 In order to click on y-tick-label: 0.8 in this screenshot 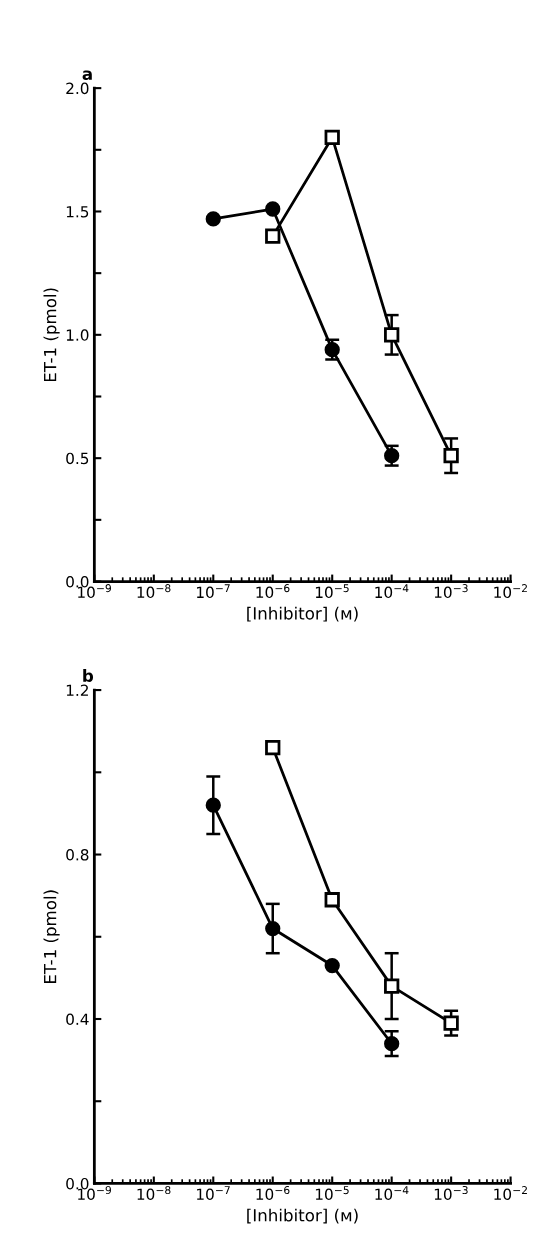, I will do `click(77, 855)`.